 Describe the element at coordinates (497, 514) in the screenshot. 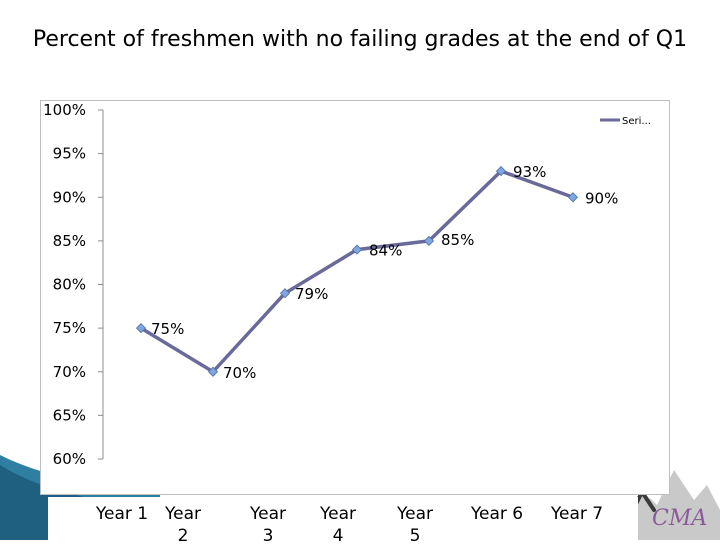

I see `x-tick-label: Year 6` at that location.